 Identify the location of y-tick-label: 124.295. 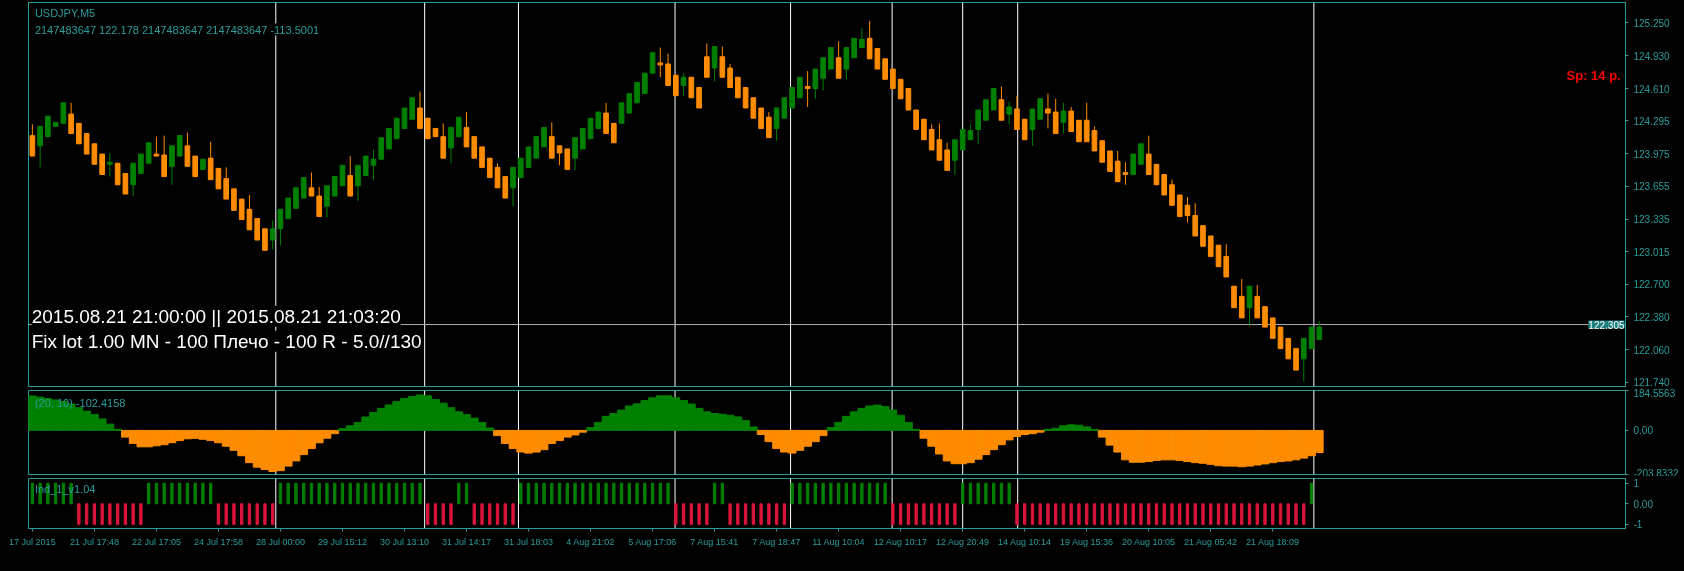
(1652, 121).